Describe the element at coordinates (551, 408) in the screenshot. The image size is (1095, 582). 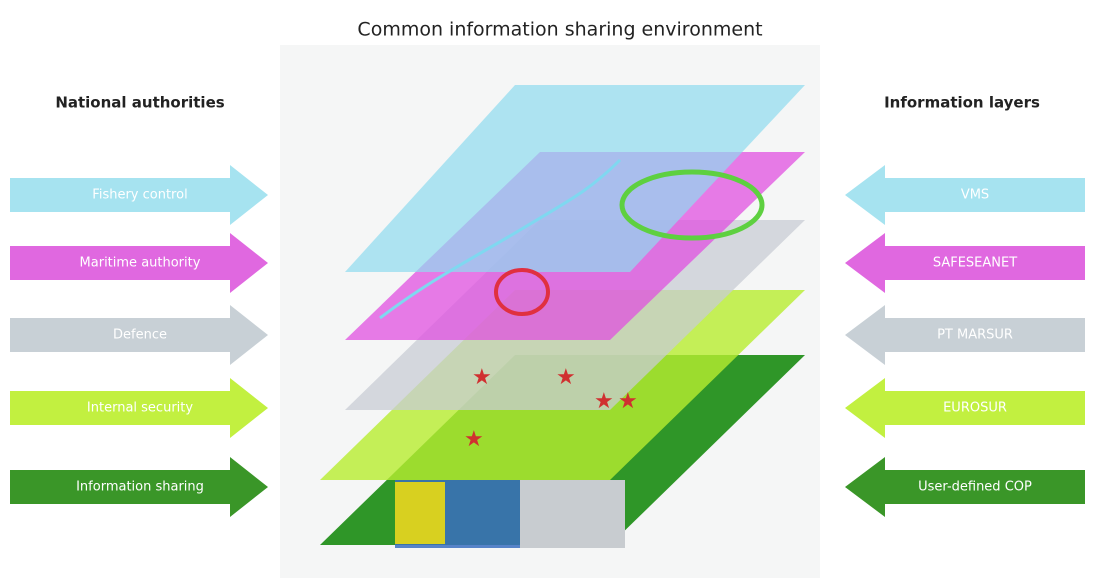
I see `stars: ★ ★ ★ ★ ★` at that location.